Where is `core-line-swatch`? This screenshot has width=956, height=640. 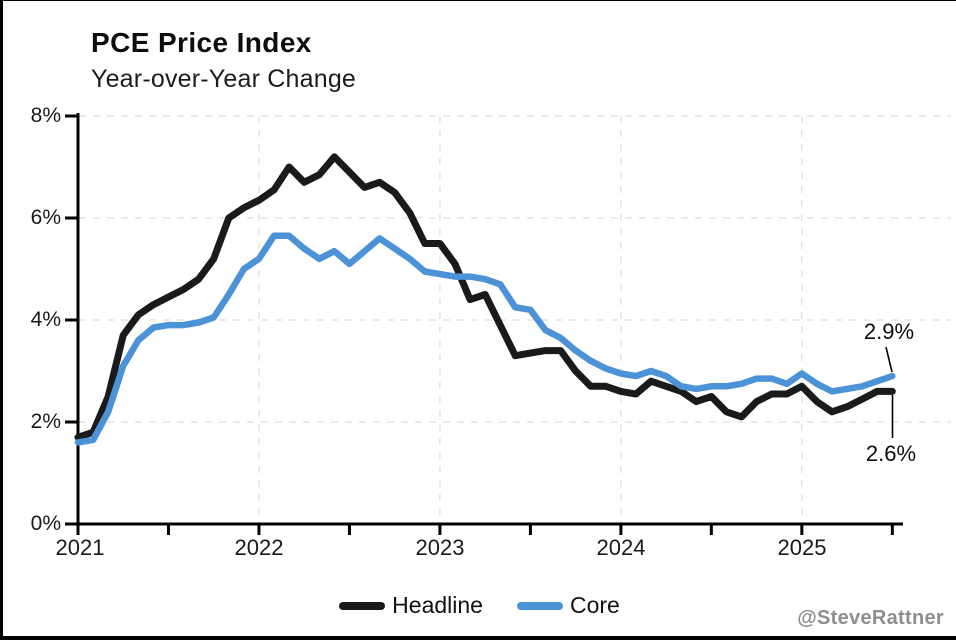
core-line-swatch is located at coordinates (539, 605).